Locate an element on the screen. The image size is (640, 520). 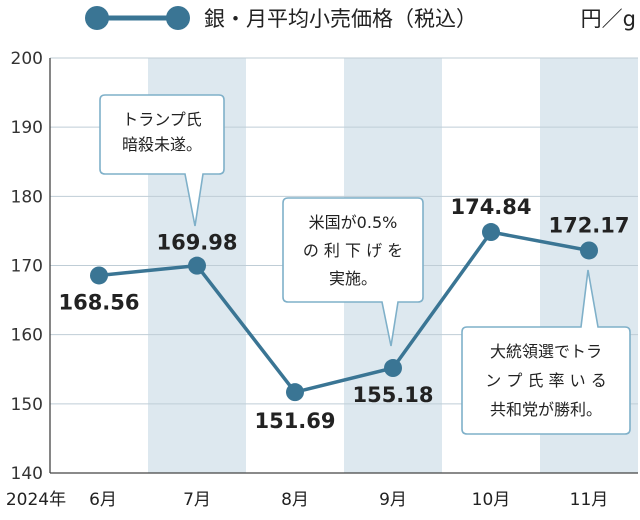
callout-3-line-1: 大統領選でトラ is located at coordinates (546, 351).